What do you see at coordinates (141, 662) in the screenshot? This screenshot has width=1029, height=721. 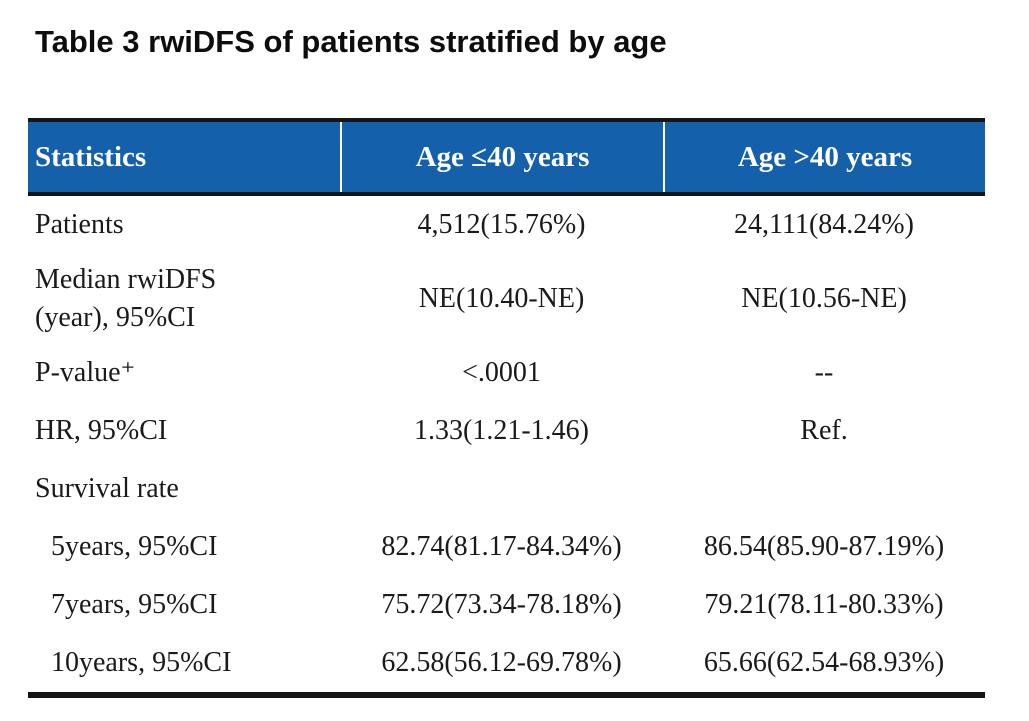 I see `row-label: 10years, 95%CI` at bounding box center [141, 662].